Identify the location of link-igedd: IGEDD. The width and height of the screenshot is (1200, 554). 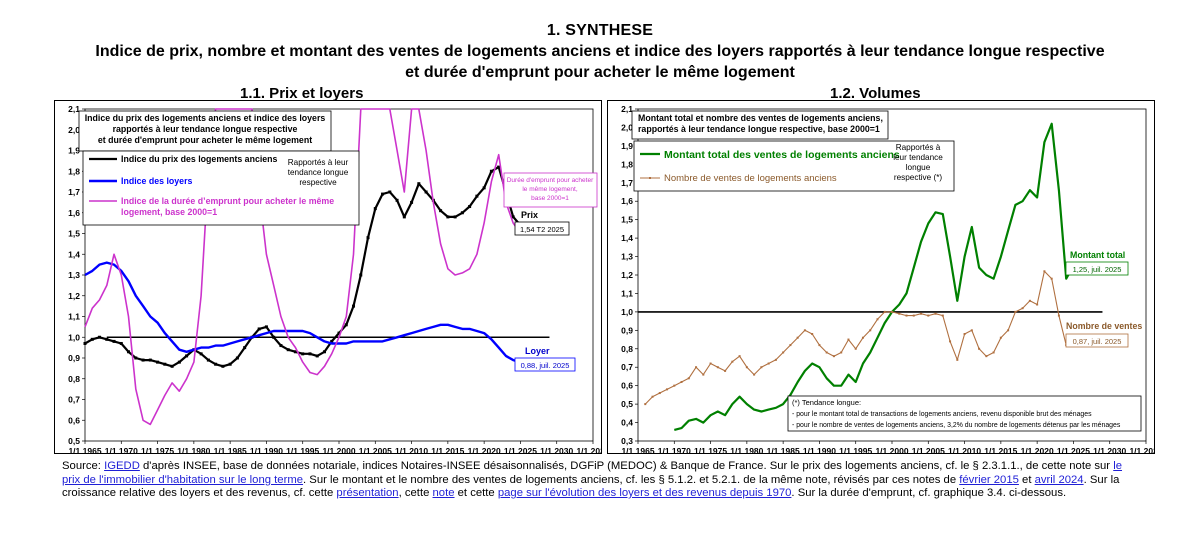
(122, 466).